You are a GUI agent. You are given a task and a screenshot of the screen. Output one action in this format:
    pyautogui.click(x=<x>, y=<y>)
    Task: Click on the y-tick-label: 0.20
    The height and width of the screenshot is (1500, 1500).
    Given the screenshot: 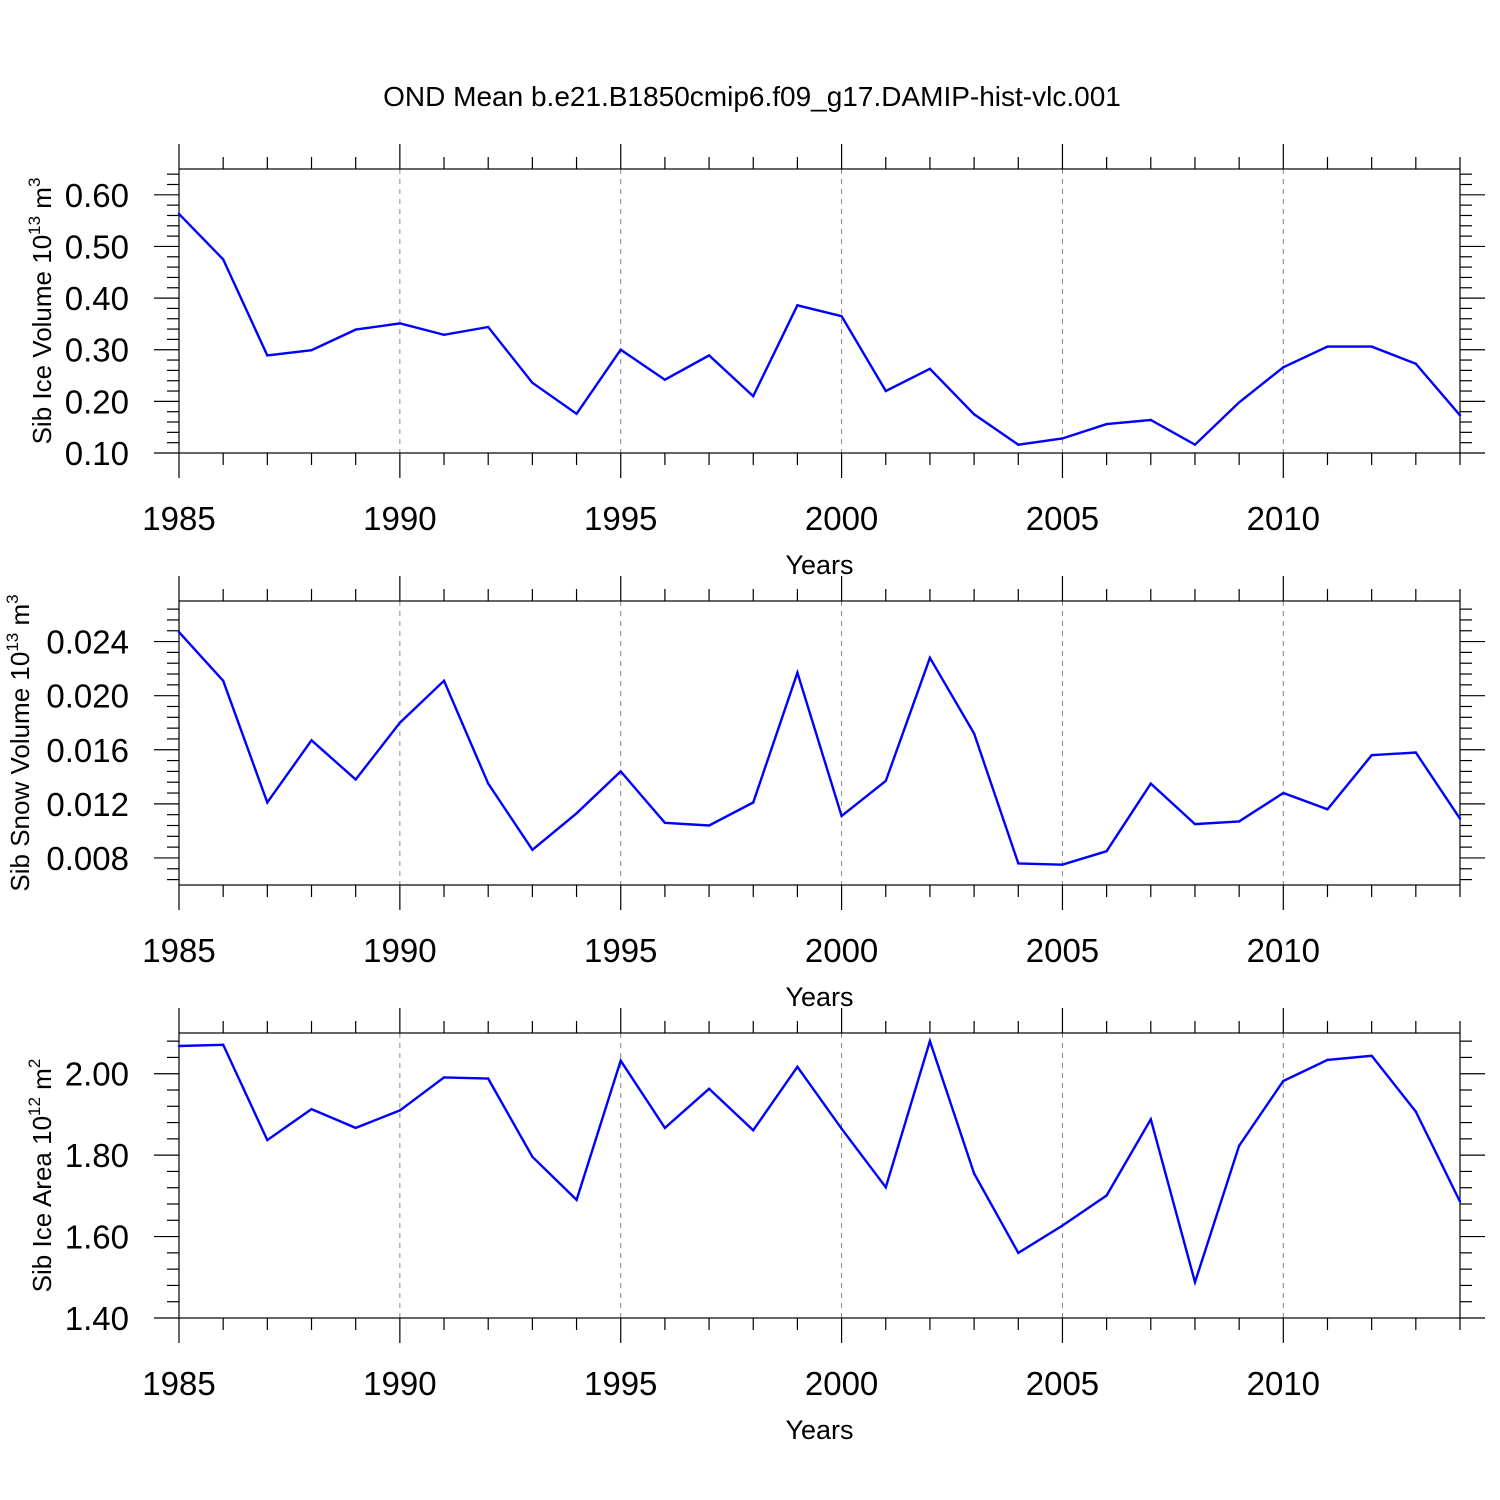 What is the action you would take?
    pyautogui.click(x=97, y=401)
    